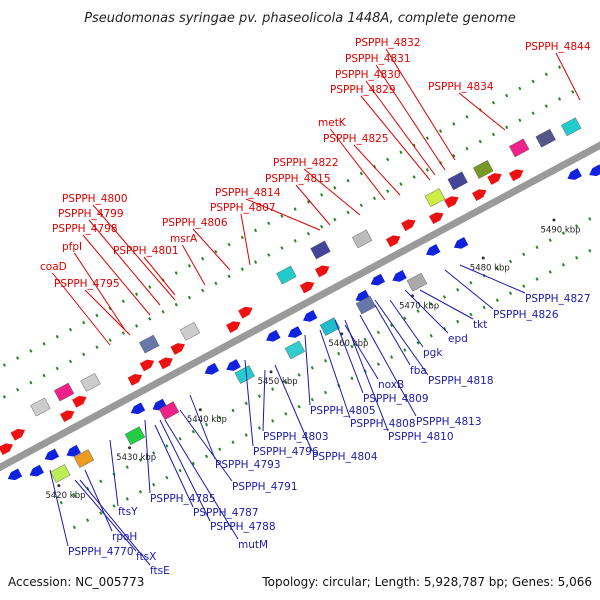 Image resolution: width=600 pixels, height=600 pixels. What do you see at coordinates (526, 315) in the screenshot?
I see `gene-label-pspph_4826: PSPPH_4826` at bounding box center [526, 315].